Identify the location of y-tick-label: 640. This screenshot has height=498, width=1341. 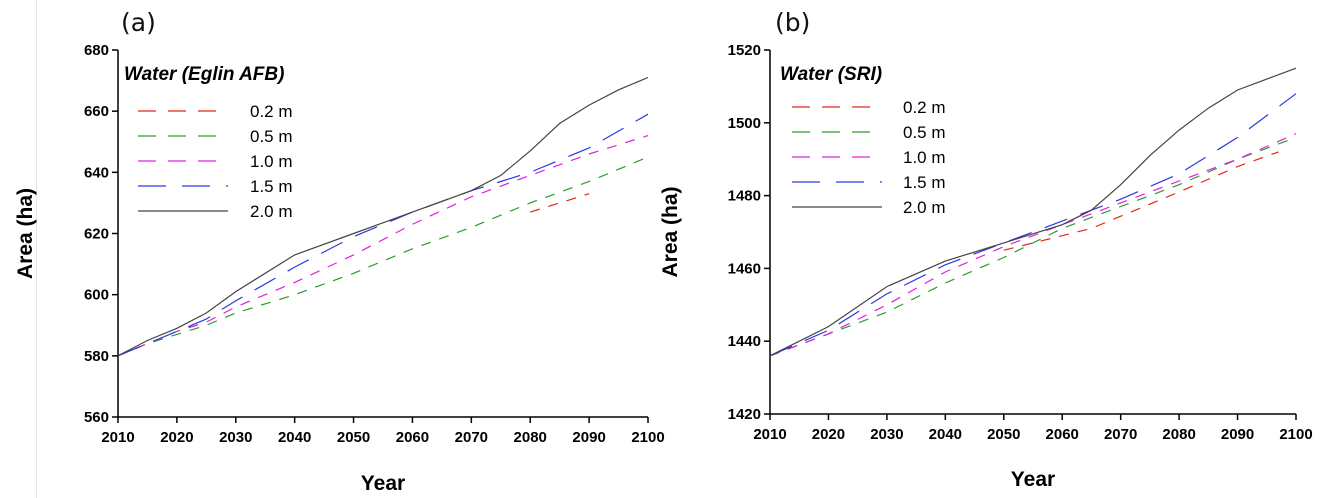
(96, 172).